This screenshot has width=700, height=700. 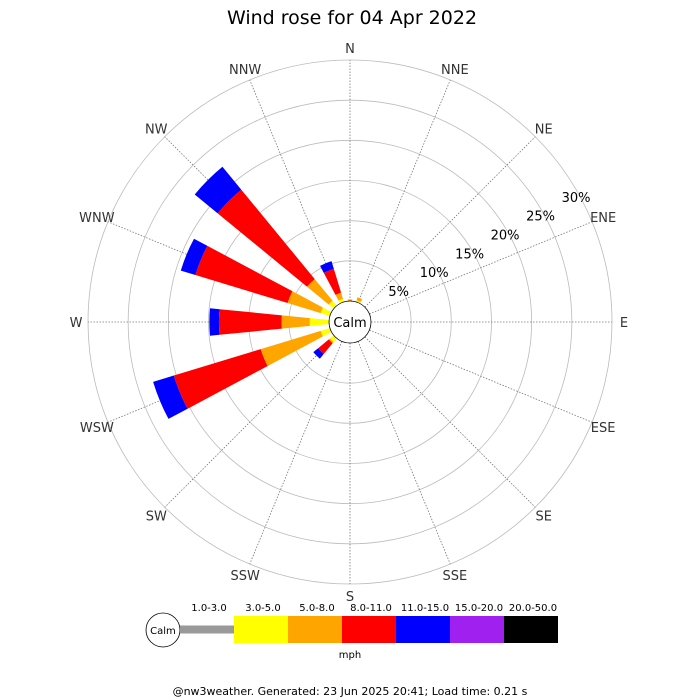 What do you see at coordinates (544, 517) in the screenshot?
I see `direction-label-se: SE` at bounding box center [544, 517].